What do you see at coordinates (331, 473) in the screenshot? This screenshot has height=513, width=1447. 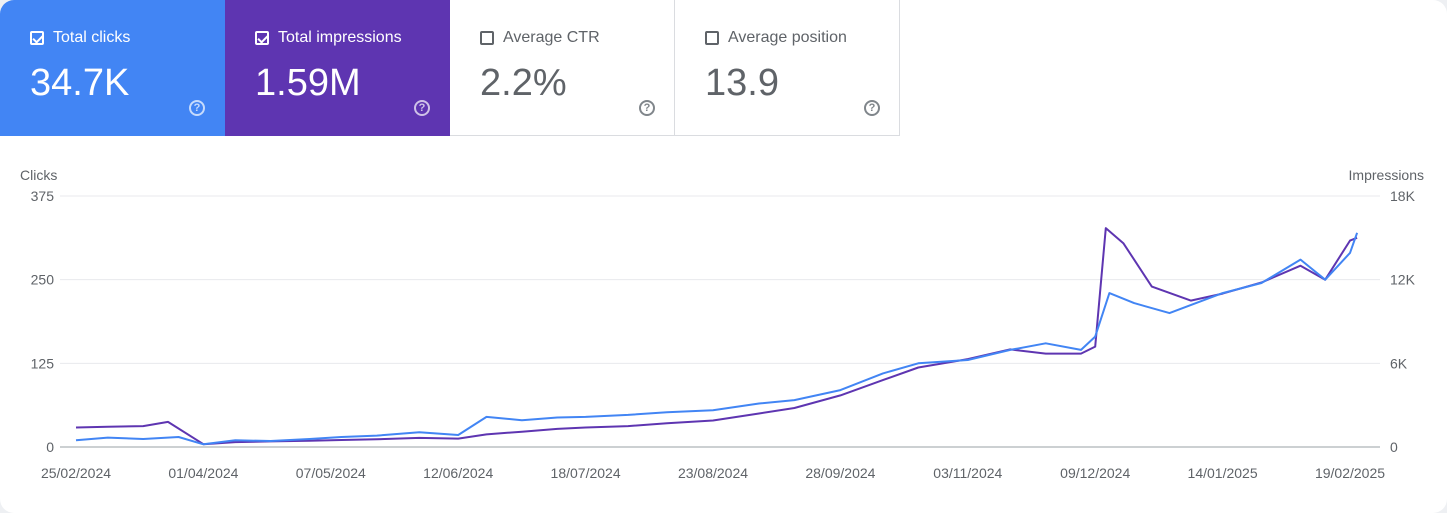 I see `x-tick-label: 07/05/2024` at bounding box center [331, 473].